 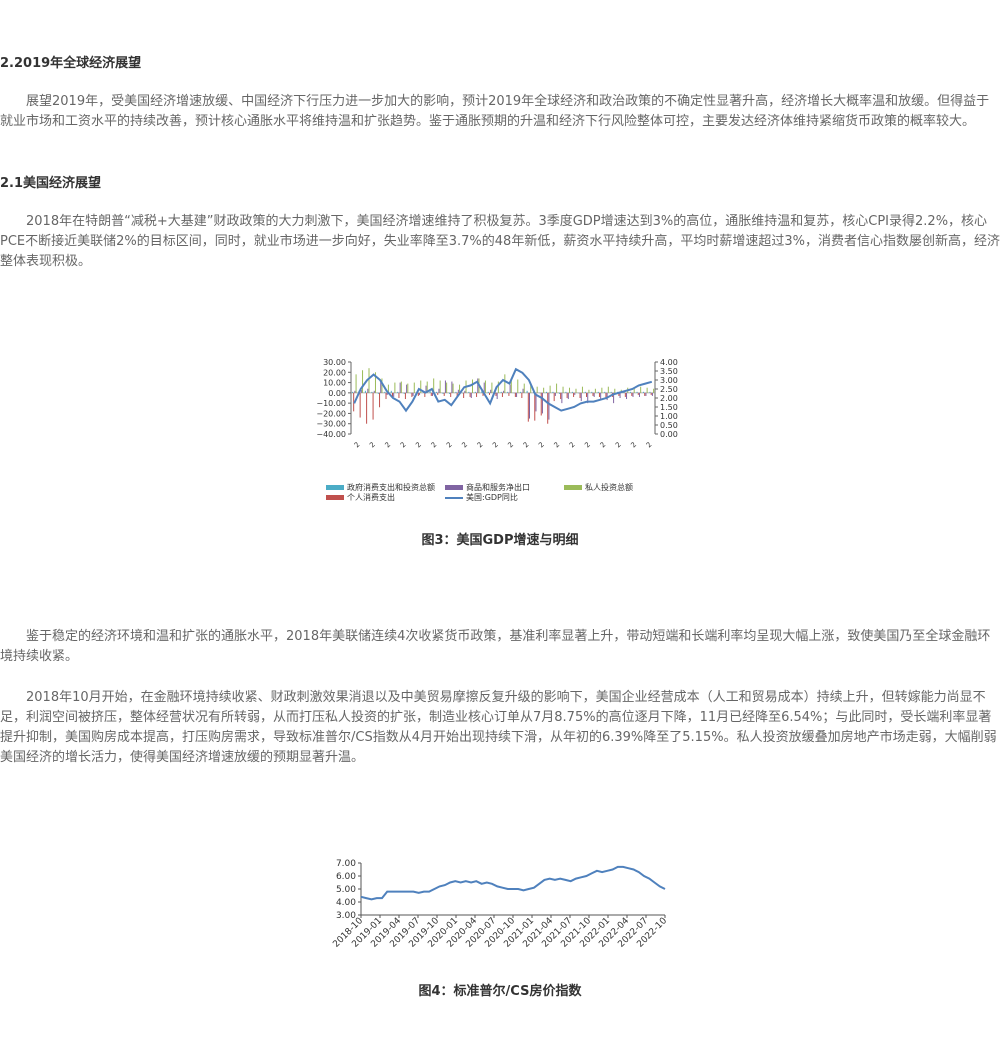 What do you see at coordinates (50, 181) in the screenshot?
I see `section-heading-us-outlook: 2.1美国经济展望` at bounding box center [50, 181].